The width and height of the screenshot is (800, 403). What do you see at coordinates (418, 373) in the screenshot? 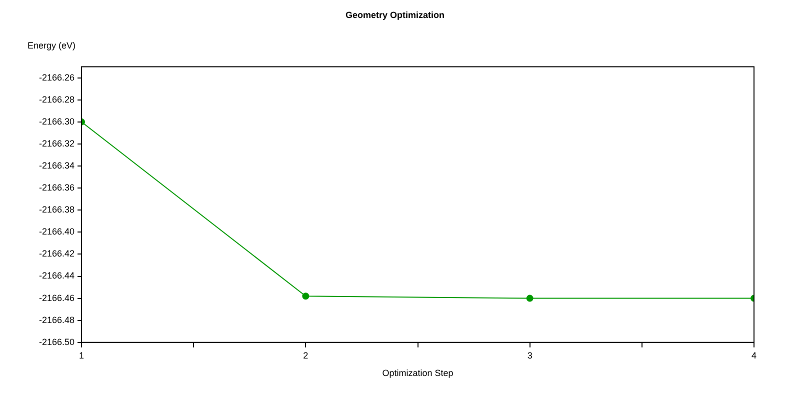
I see `x-axis-title: Optimization Step` at bounding box center [418, 373].